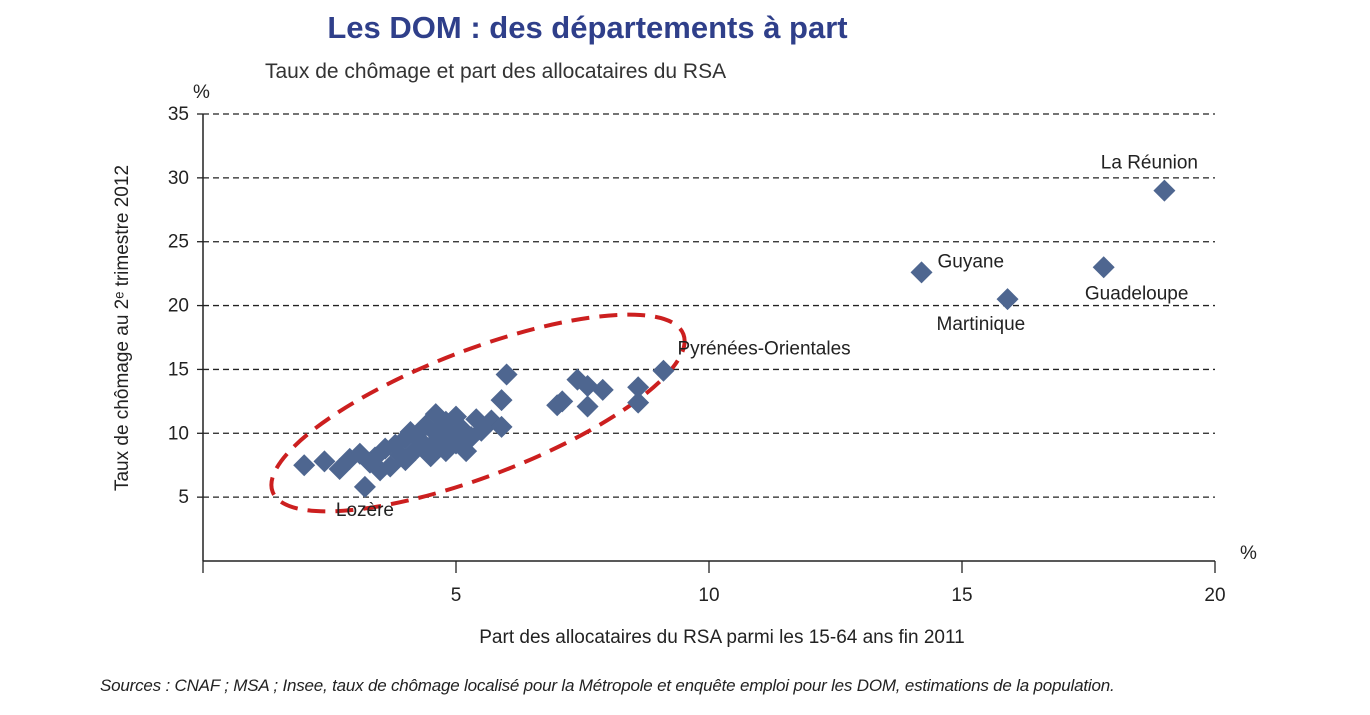 This screenshot has height=715, width=1370. I want to click on x-tick-label: 5, so click(456, 595).